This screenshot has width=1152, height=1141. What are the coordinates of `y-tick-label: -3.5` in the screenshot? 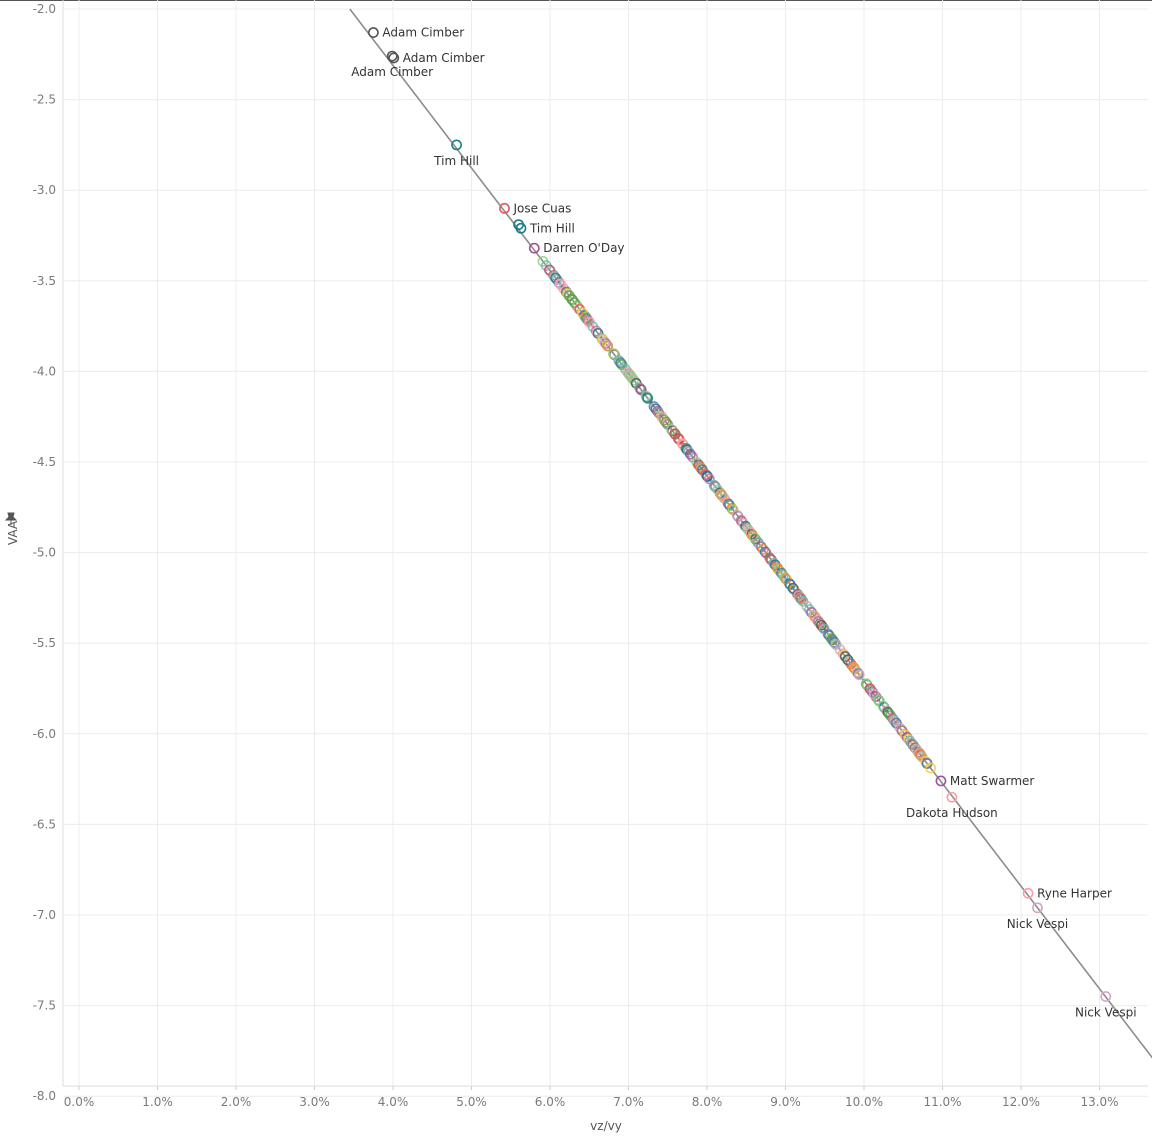 It's located at (44, 281).